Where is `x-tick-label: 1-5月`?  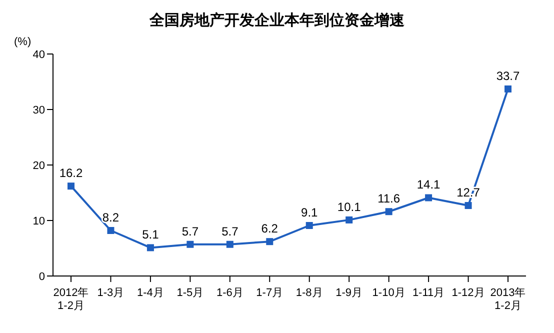 x-tick-label: 1-5月 is located at coordinates (190, 293).